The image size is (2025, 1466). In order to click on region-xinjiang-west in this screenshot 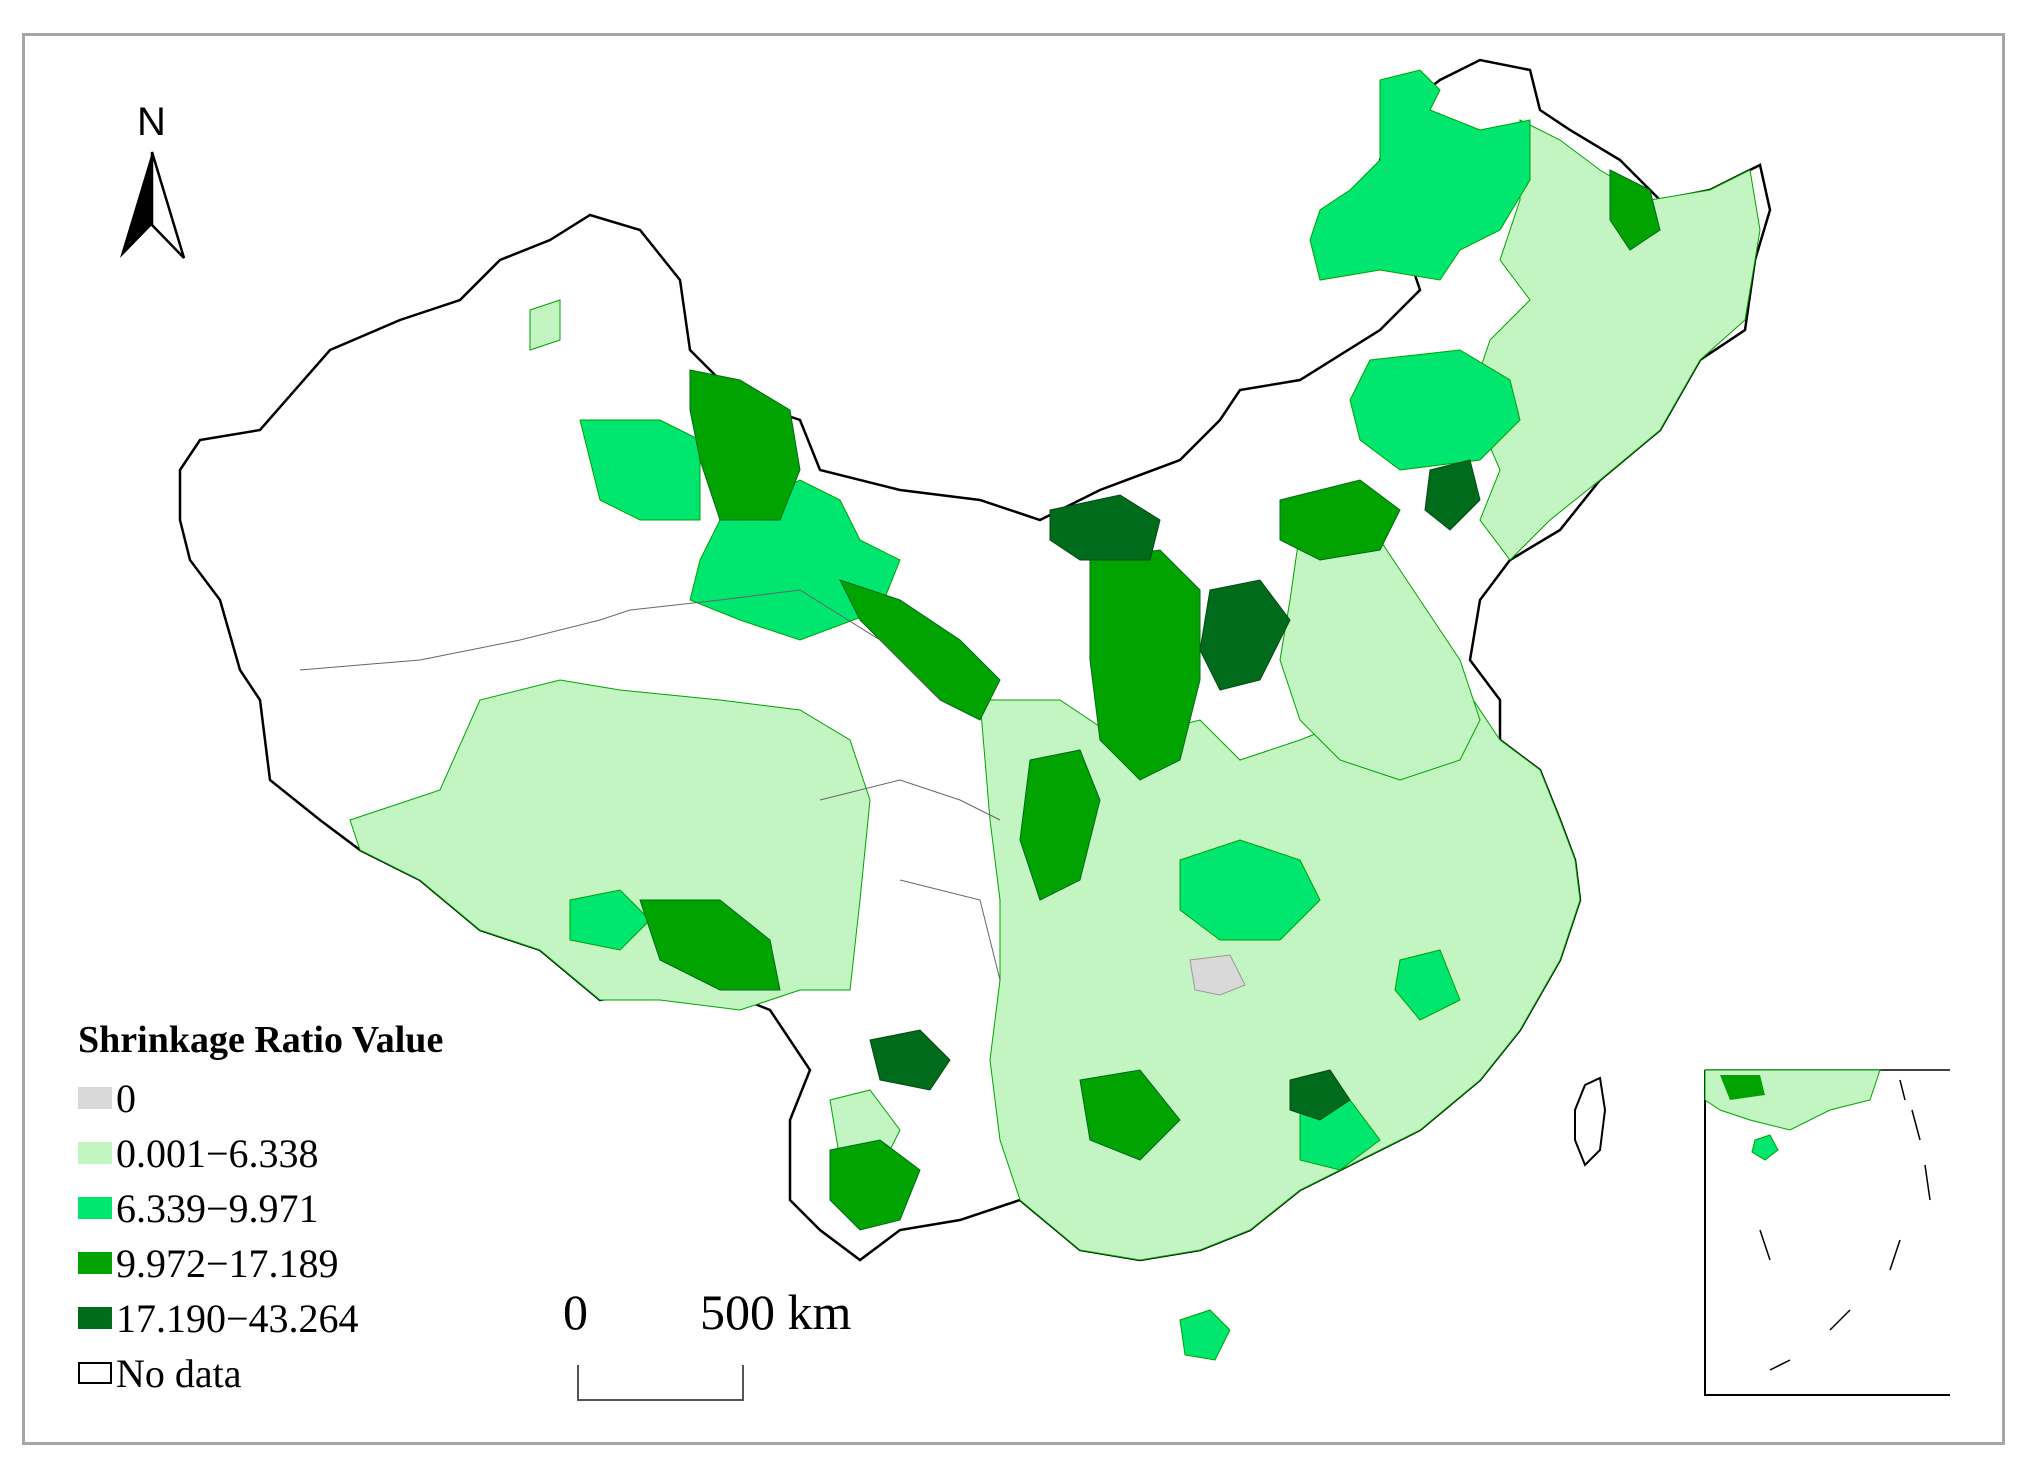, I will do `click(545, 325)`.